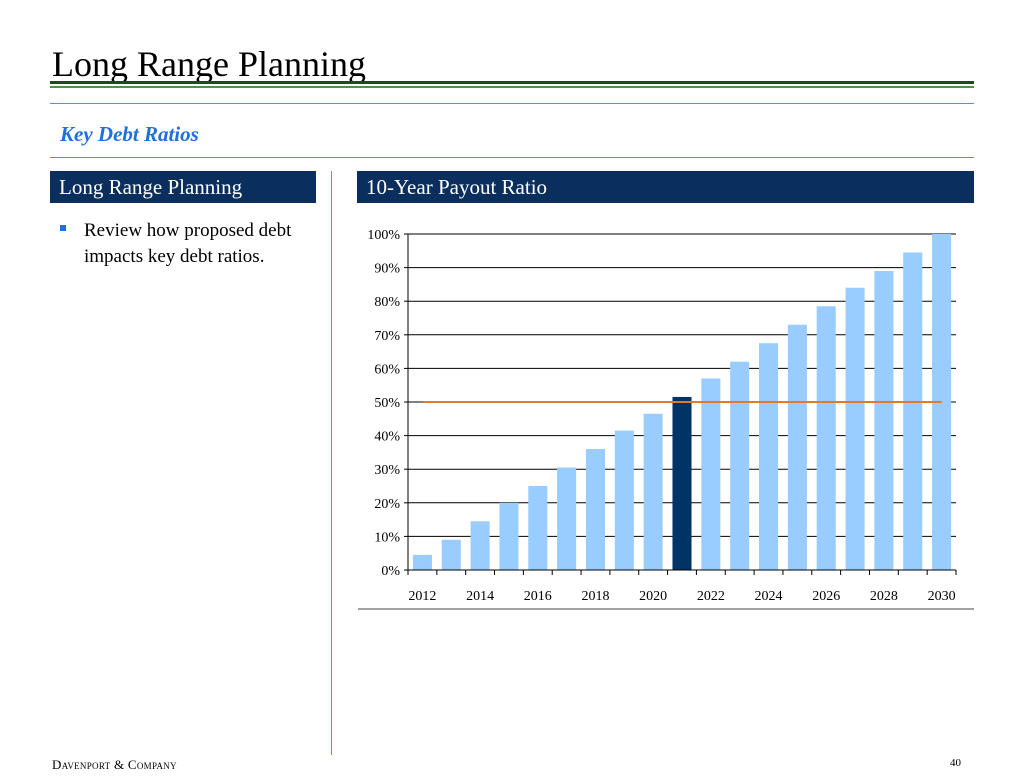 Image resolution: width=1023 pixels, height=780 pixels. Describe the element at coordinates (942, 596) in the screenshot. I see `x-tick-label: 2030` at that location.